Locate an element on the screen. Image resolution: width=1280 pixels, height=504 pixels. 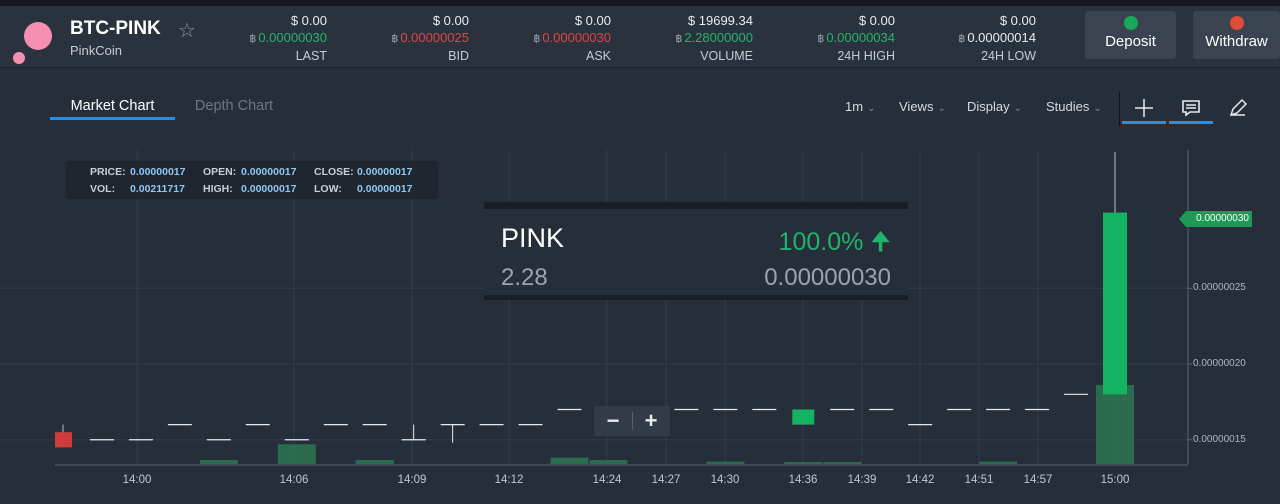
x-tick-label: 14:57 is located at coordinates (1038, 480).